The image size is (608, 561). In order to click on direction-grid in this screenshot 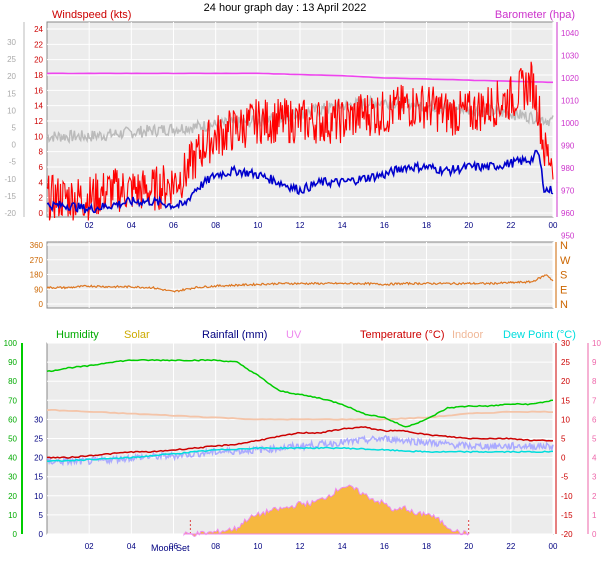, I will do `click(300, 275)`.